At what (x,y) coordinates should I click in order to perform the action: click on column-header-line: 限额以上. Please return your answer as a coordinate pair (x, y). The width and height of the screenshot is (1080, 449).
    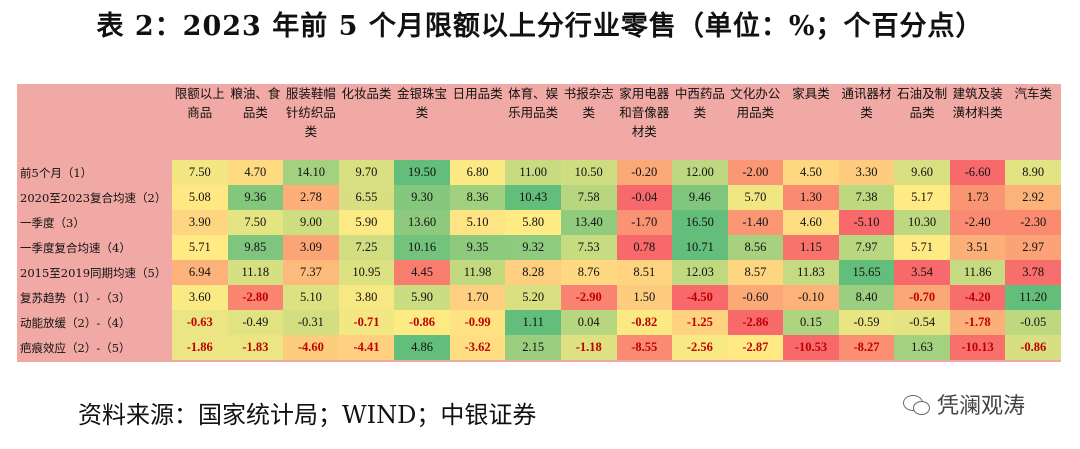
    Looking at the image, I should click on (199, 93).